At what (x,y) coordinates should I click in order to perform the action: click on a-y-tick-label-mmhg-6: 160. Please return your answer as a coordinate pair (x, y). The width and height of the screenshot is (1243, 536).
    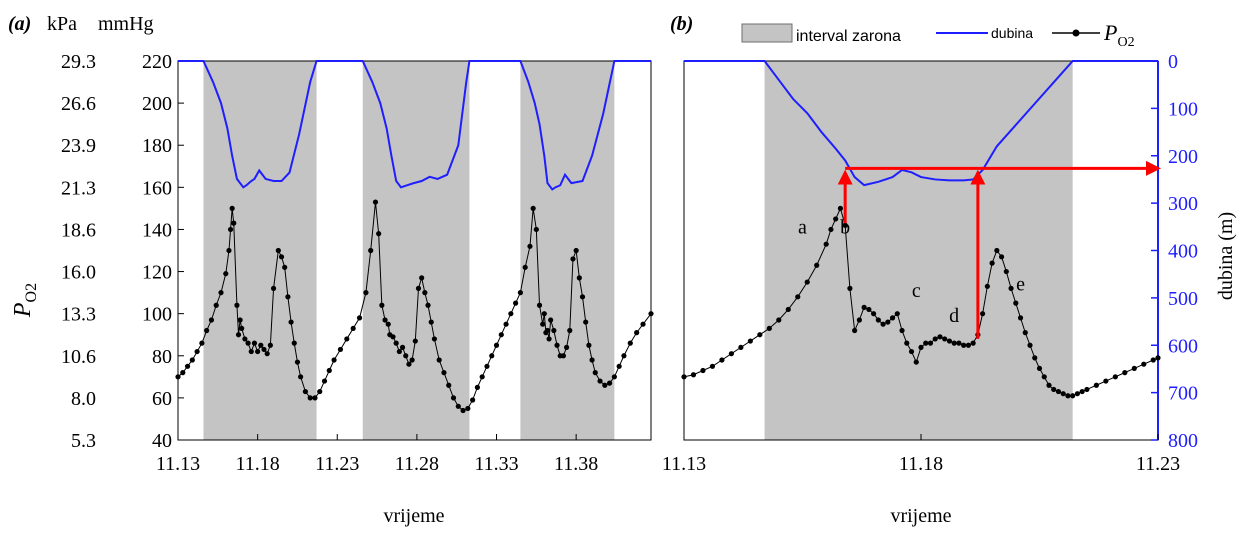
    Looking at the image, I should click on (157, 188).